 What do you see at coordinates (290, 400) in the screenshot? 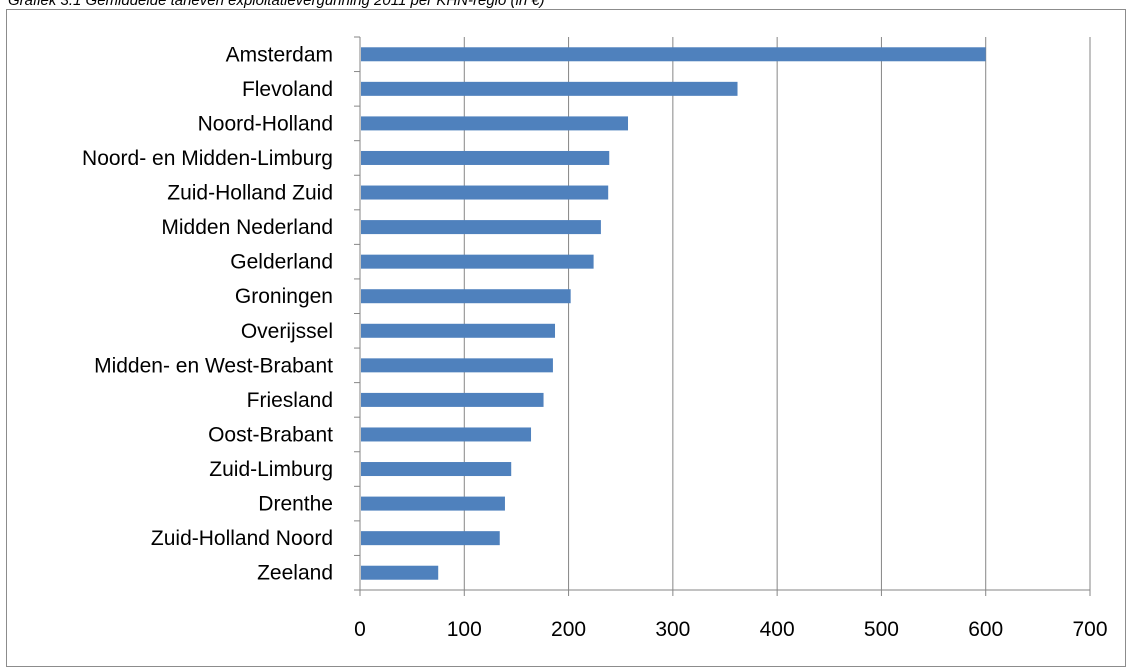
I see `category-label: Friesland` at bounding box center [290, 400].